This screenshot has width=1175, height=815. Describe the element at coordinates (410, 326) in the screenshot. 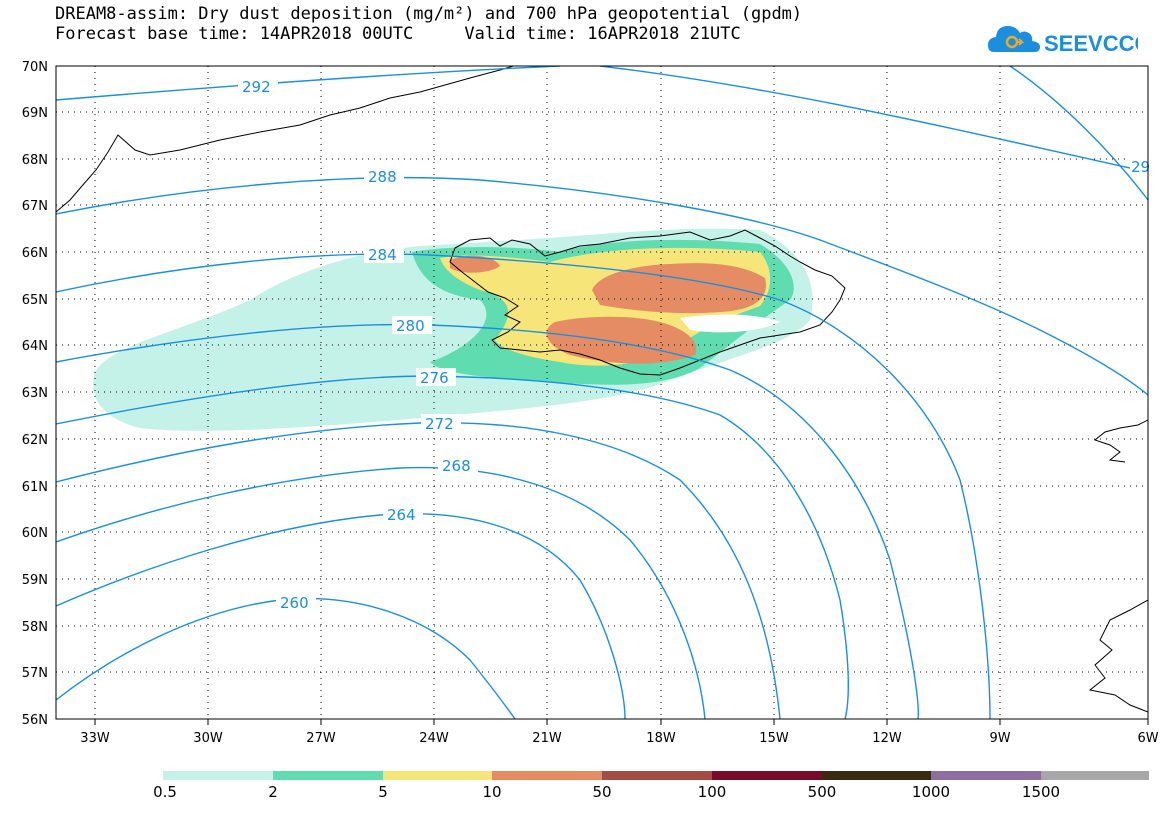

I see `contour-label: 280` at that location.